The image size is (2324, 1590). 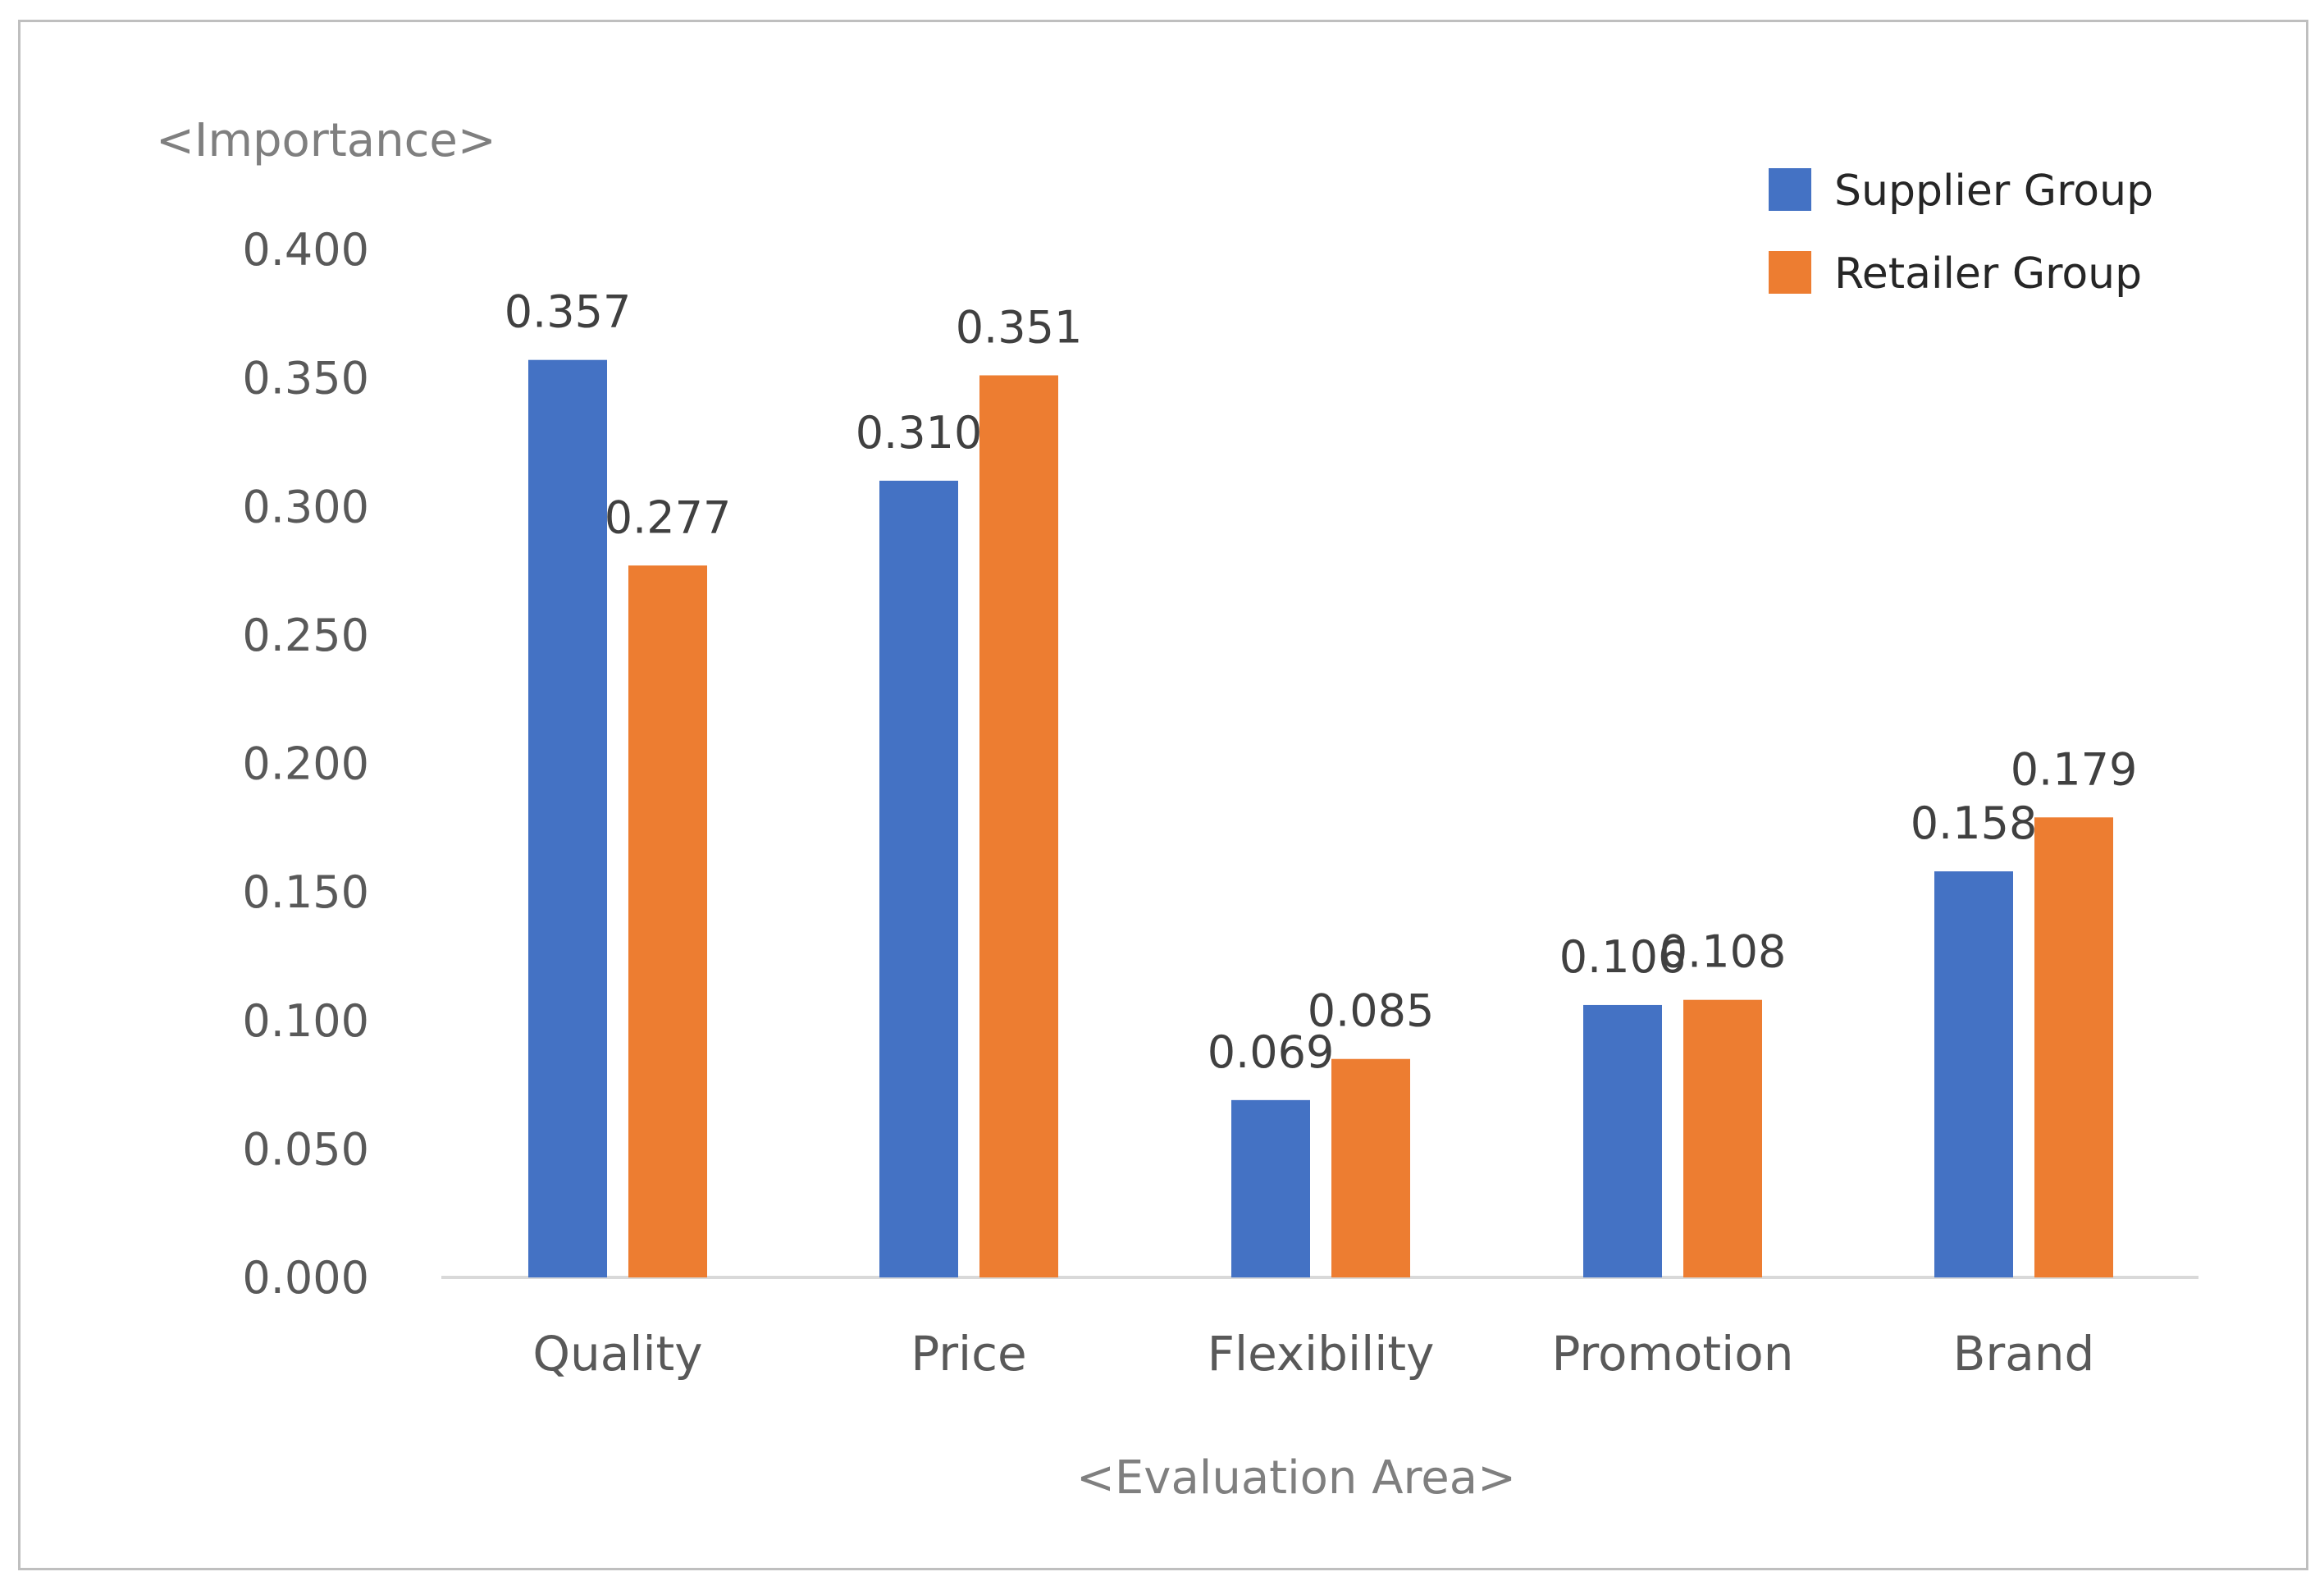 What do you see at coordinates (969, 1354) in the screenshot?
I see `x-category-label-price: Price` at bounding box center [969, 1354].